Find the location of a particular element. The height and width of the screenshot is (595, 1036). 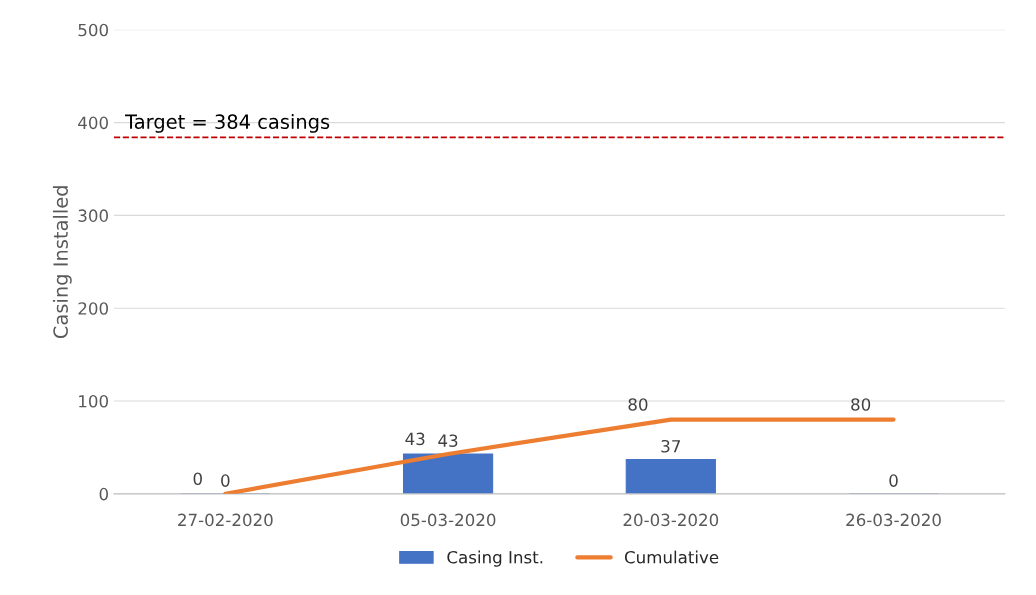

ref-line-label: Target = 384 casings is located at coordinates (227, 123).